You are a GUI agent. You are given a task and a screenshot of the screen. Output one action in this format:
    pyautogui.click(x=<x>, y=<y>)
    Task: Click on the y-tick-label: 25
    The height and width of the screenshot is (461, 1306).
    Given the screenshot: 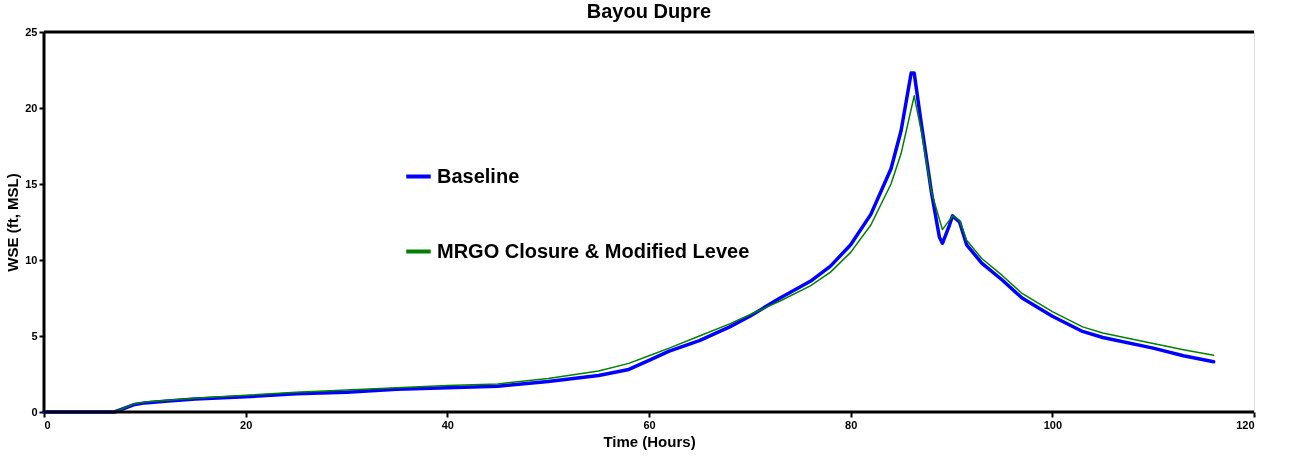 What is the action you would take?
    pyautogui.click(x=31, y=31)
    